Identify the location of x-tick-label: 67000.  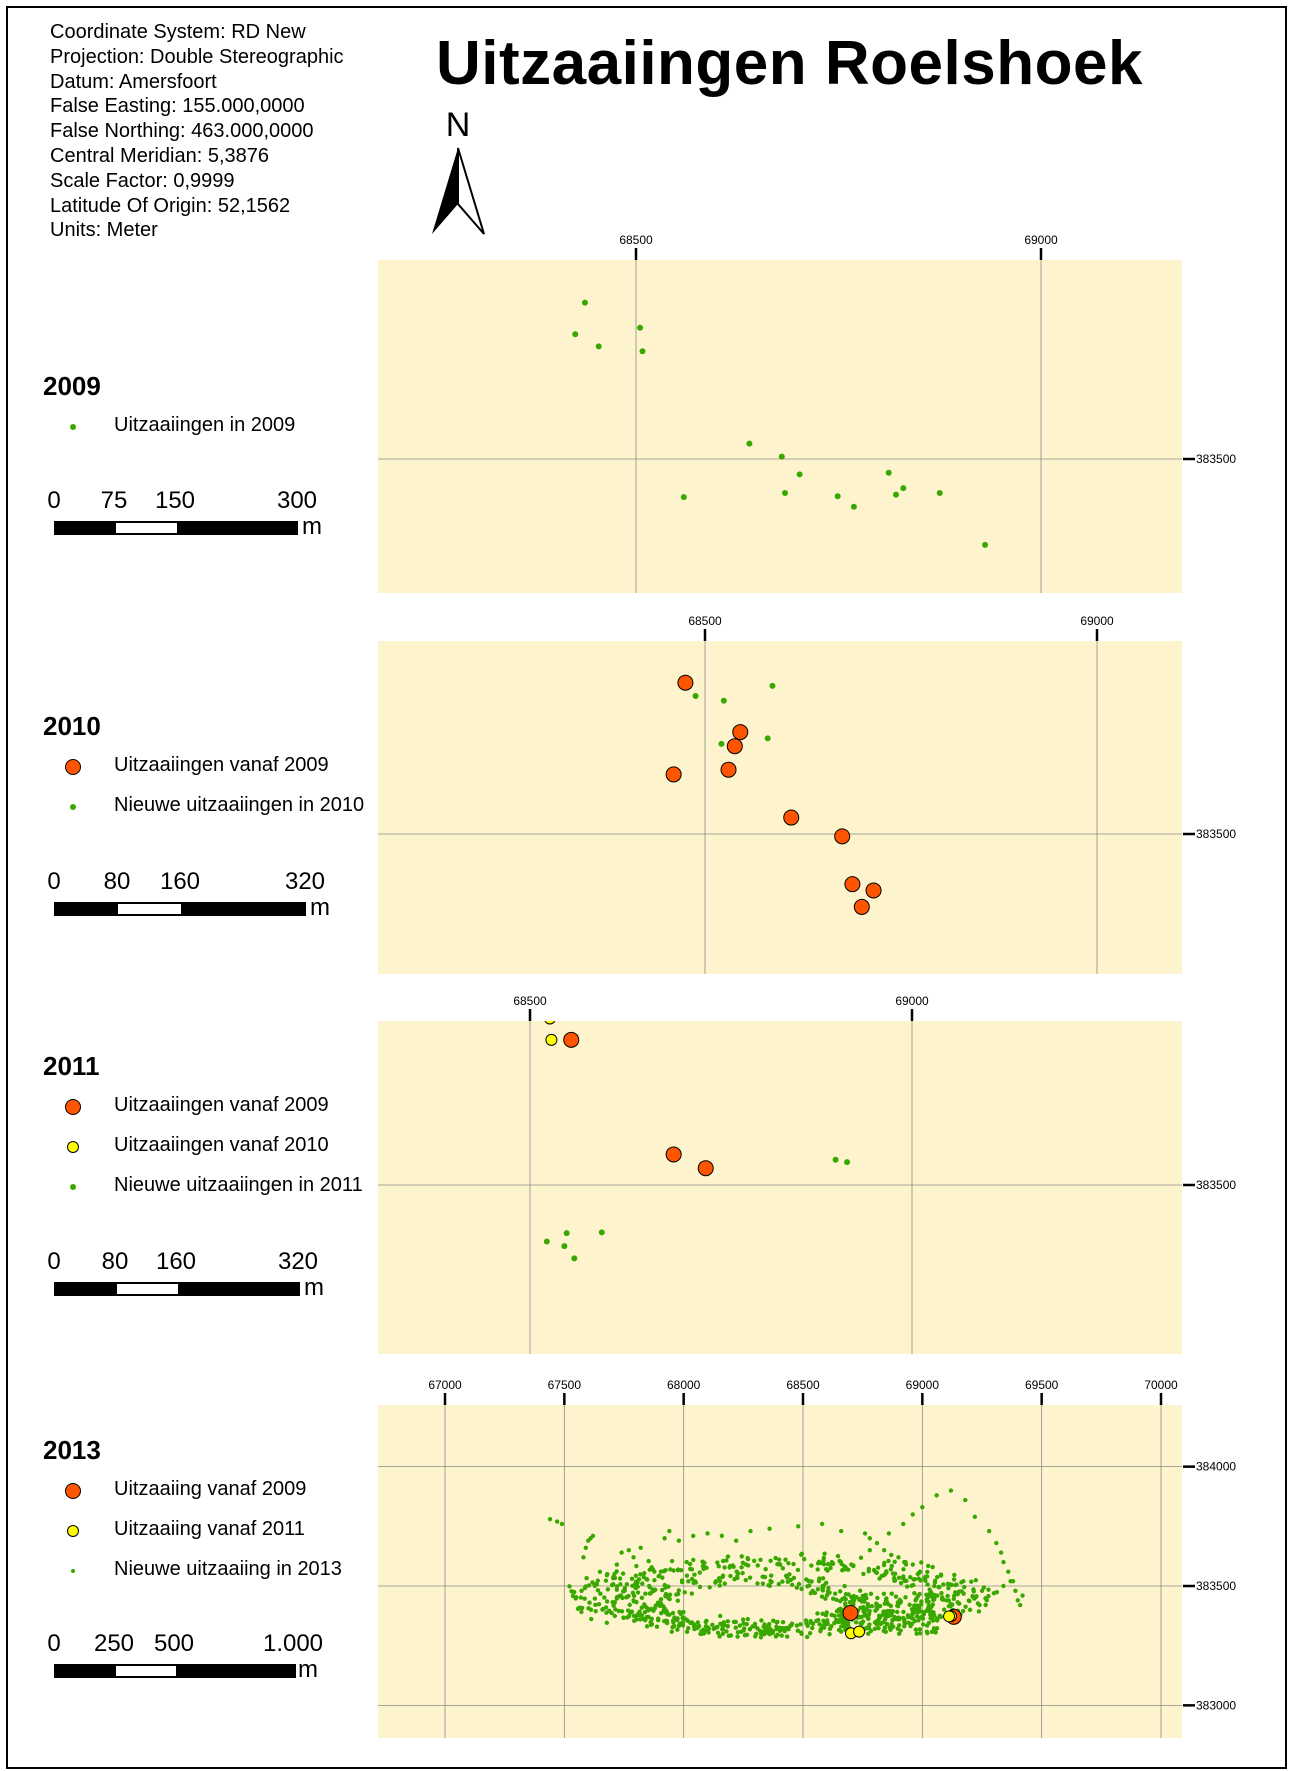
(445, 1385).